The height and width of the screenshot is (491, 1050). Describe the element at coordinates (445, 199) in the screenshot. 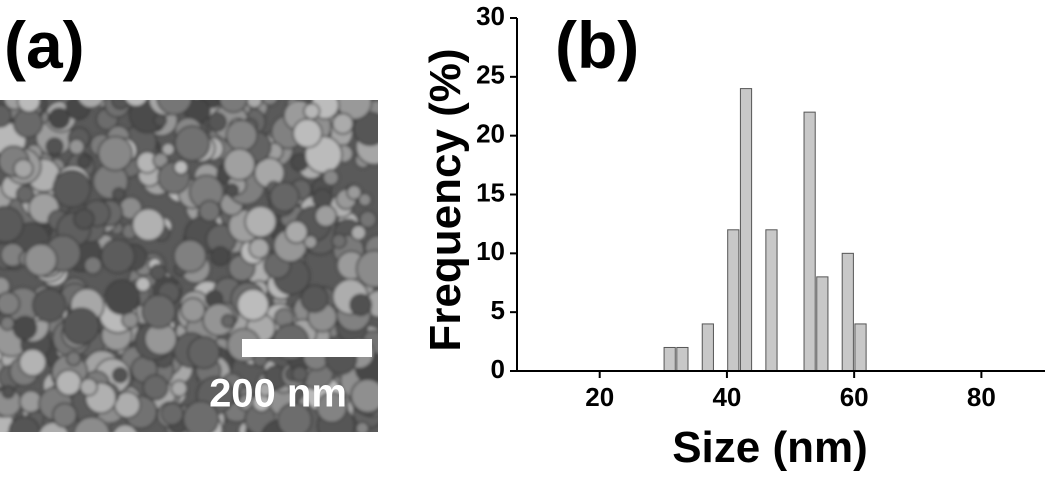

I see `y-axis-label: Frequency (%)` at that location.